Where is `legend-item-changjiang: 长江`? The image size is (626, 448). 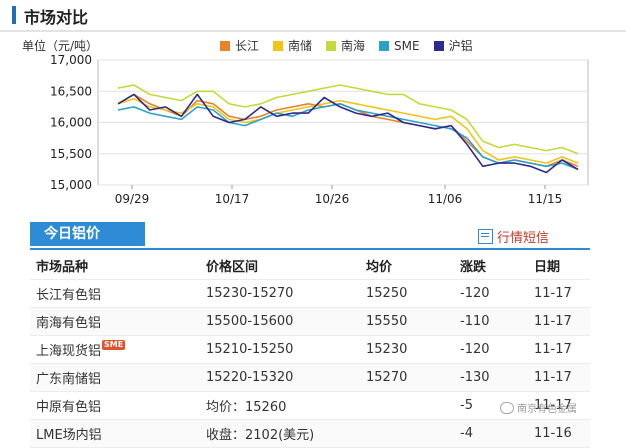
legend-item-changjiang: 长江 is located at coordinates (239, 45).